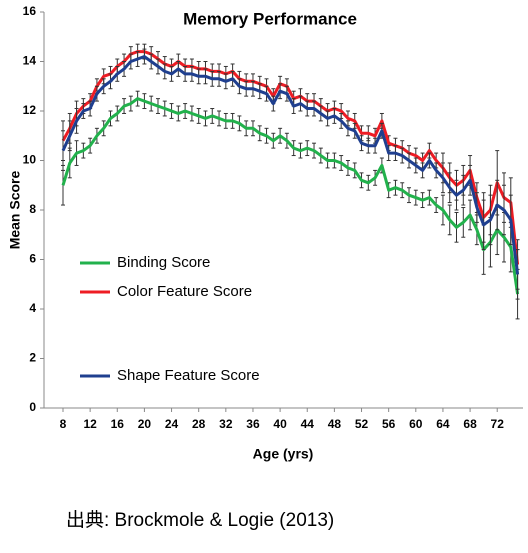 Image resolution: width=528 pixels, height=553 pixels. I want to click on x-tick-label: 52, so click(362, 424).